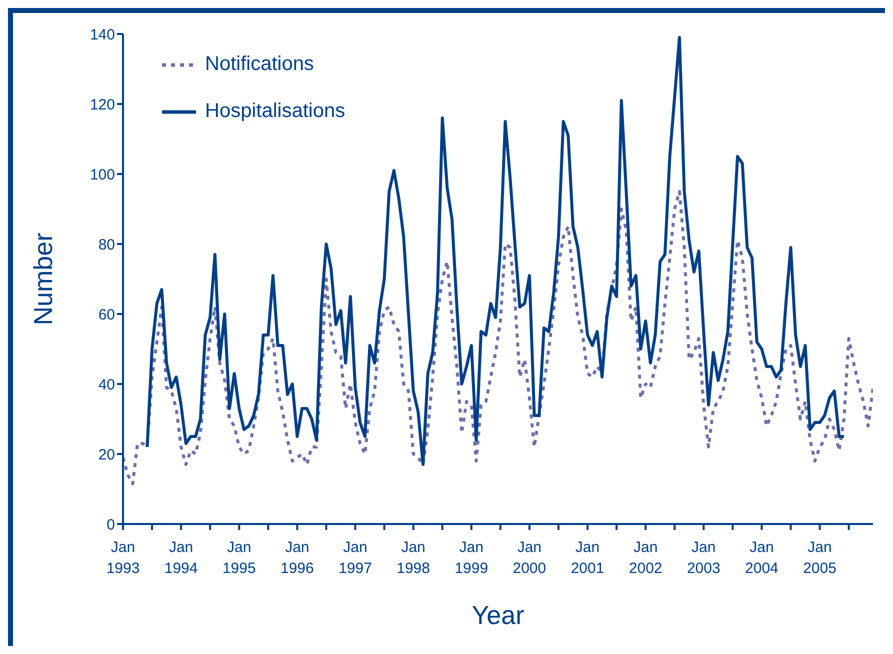 This screenshot has height=654, width=893. I want to click on x-axis-title: Year, so click(498, 615).